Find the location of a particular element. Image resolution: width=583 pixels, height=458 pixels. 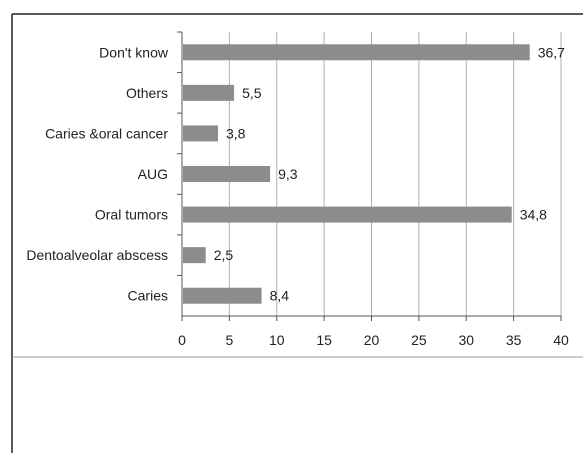

category-label: Oral tumors is located at coordinates (131, 215).